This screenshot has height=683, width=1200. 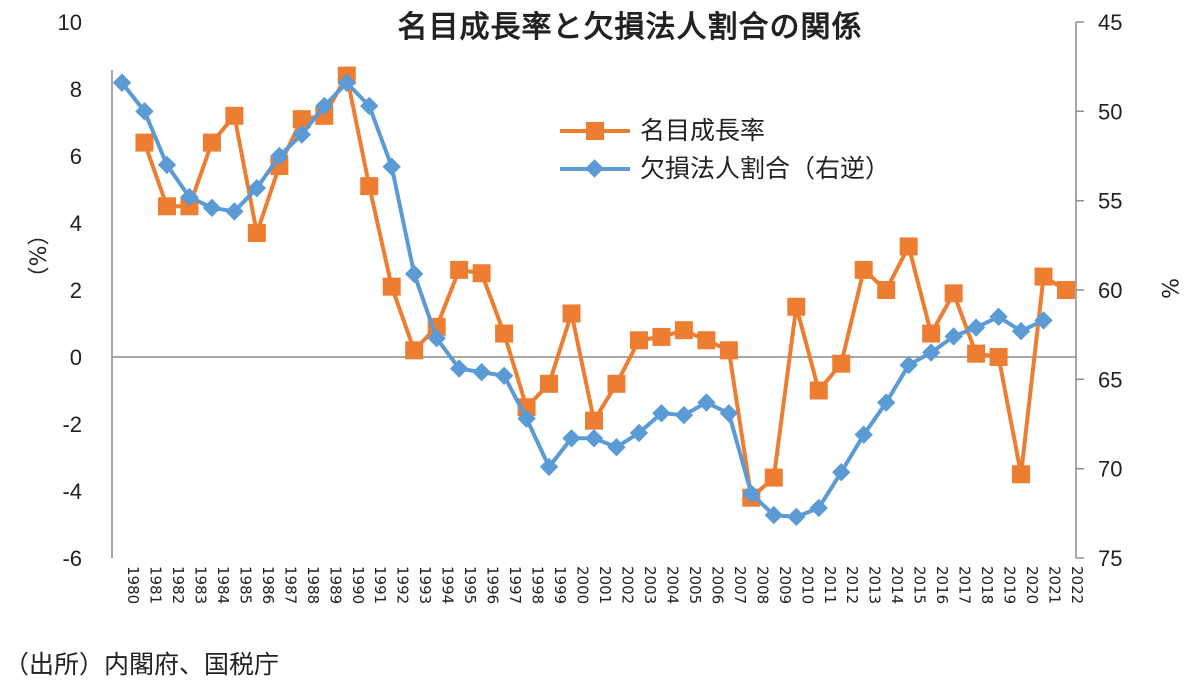 I want to click on x-tick: 1982, so click(x=178, y=585).